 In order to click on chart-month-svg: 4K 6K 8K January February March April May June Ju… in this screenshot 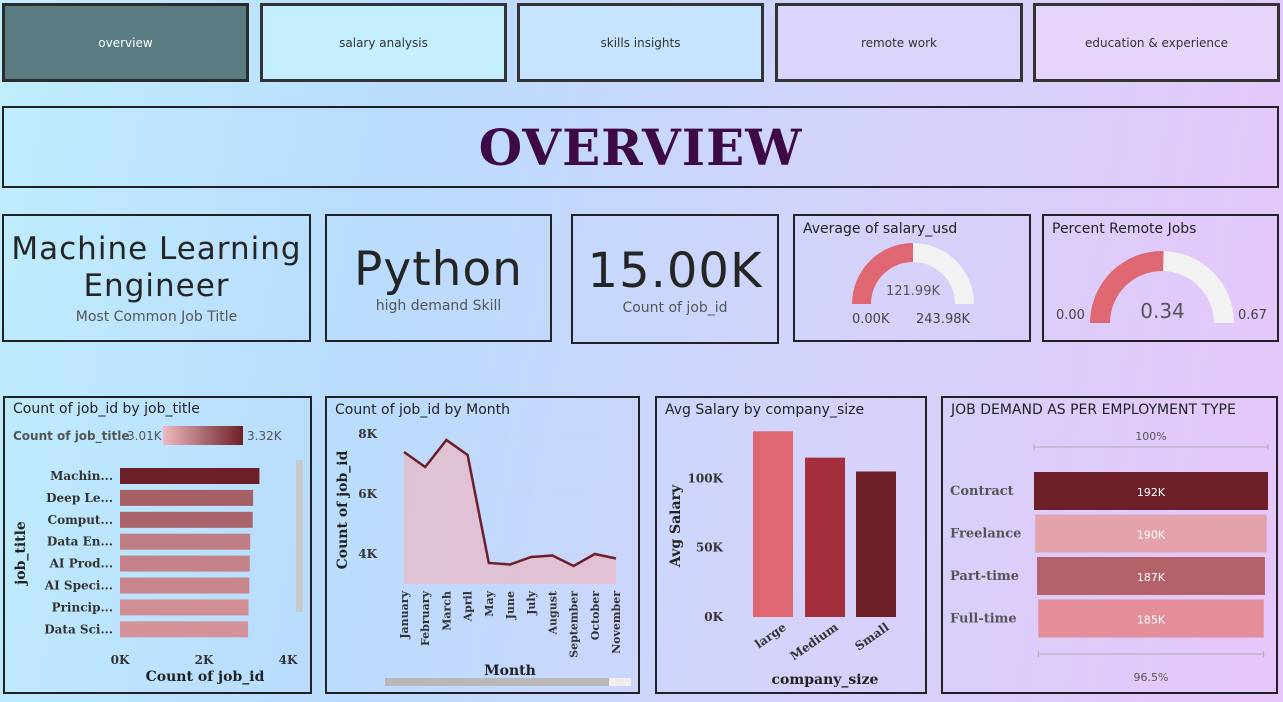, I will do `click(479, 553)`.